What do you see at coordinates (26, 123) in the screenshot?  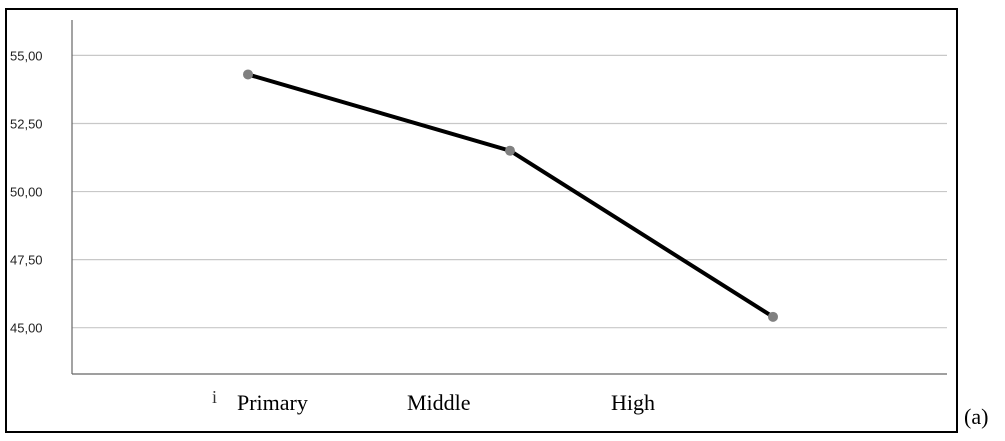 I see `y-tick-label: 52,50` at bounding box center [26, 123].